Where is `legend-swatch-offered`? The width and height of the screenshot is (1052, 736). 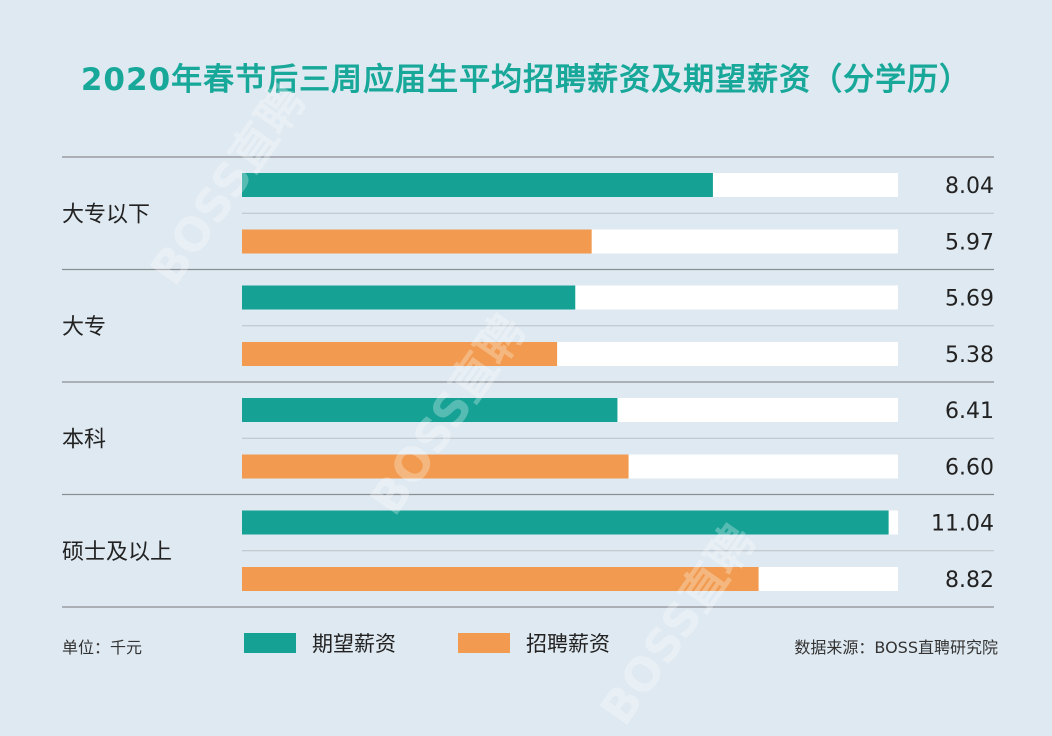
legend-swatch-offered is located at coordinates (484, 643).